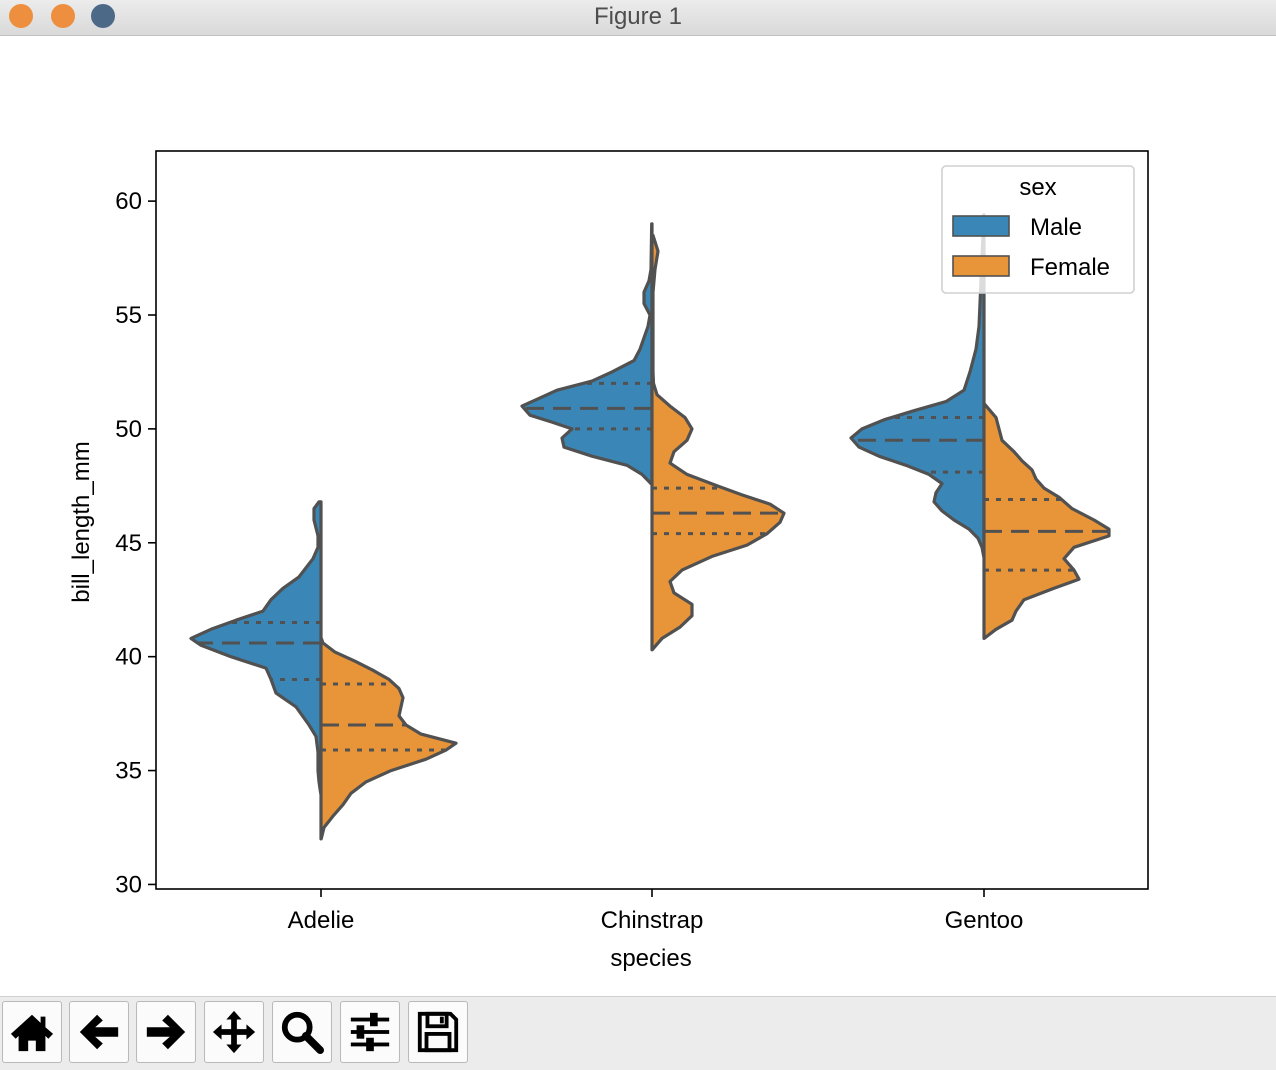 The image size is (1276, 1070). What do you see at coordinates (21, 16) in the screenshot?
I see `window-close-button` at bounding box center [21, 16].